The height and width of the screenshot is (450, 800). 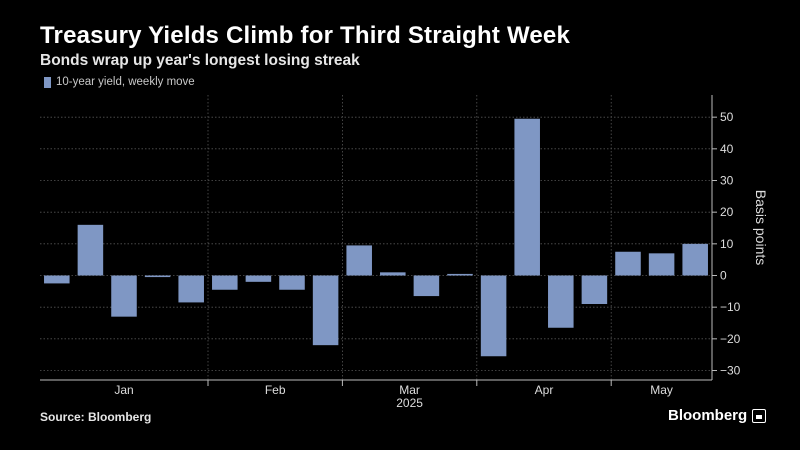 I want to click on x-tick-label: May, so click(x=661, y=390).